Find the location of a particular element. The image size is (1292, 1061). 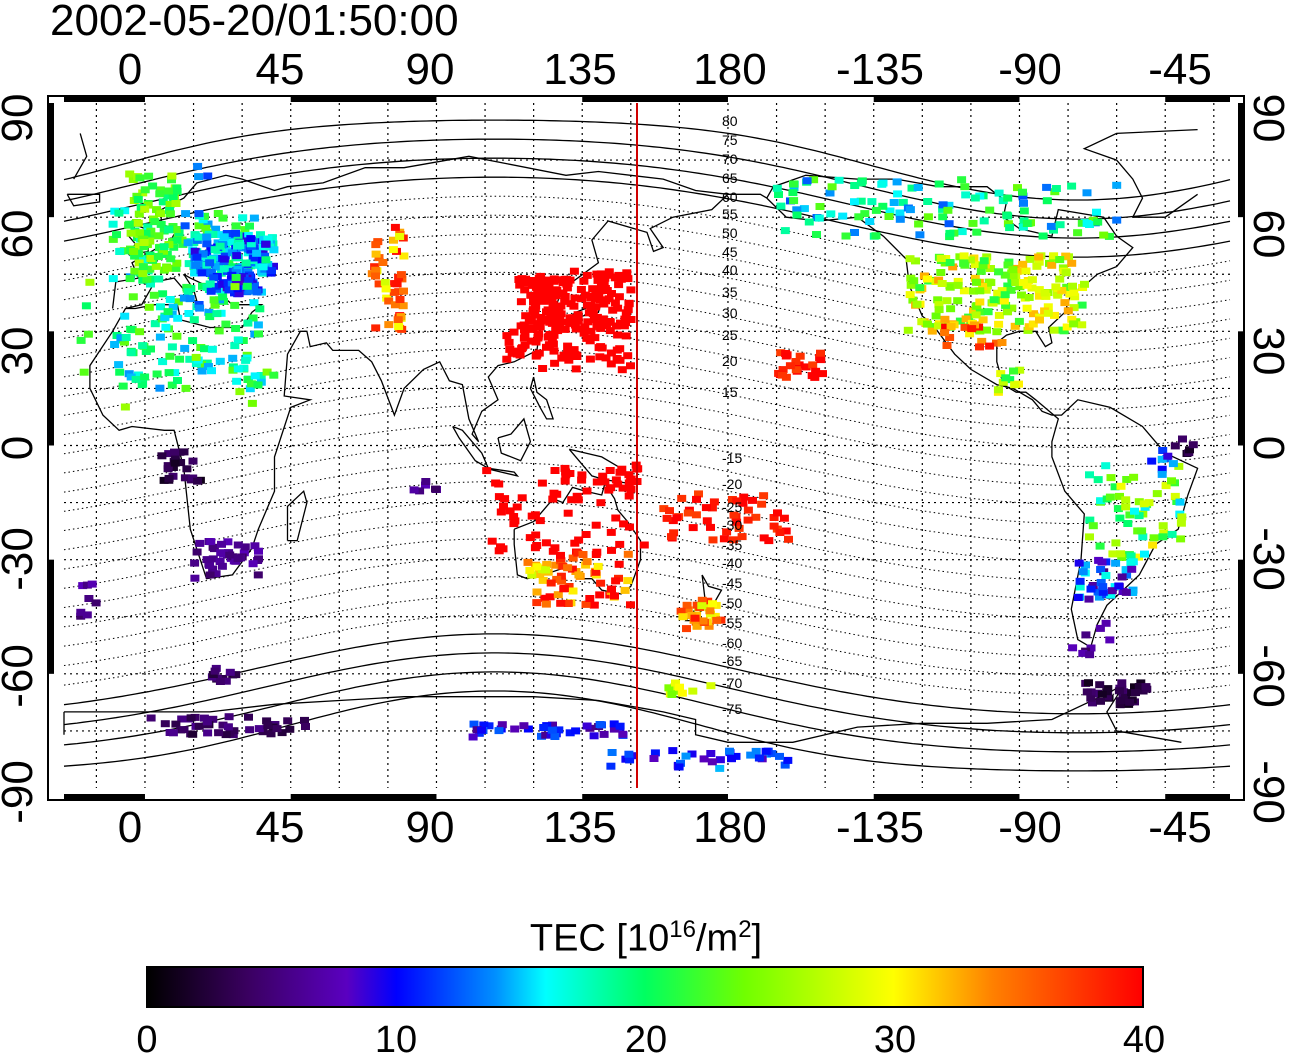

frame-bar-bottom is located at coordinates (655, 797).